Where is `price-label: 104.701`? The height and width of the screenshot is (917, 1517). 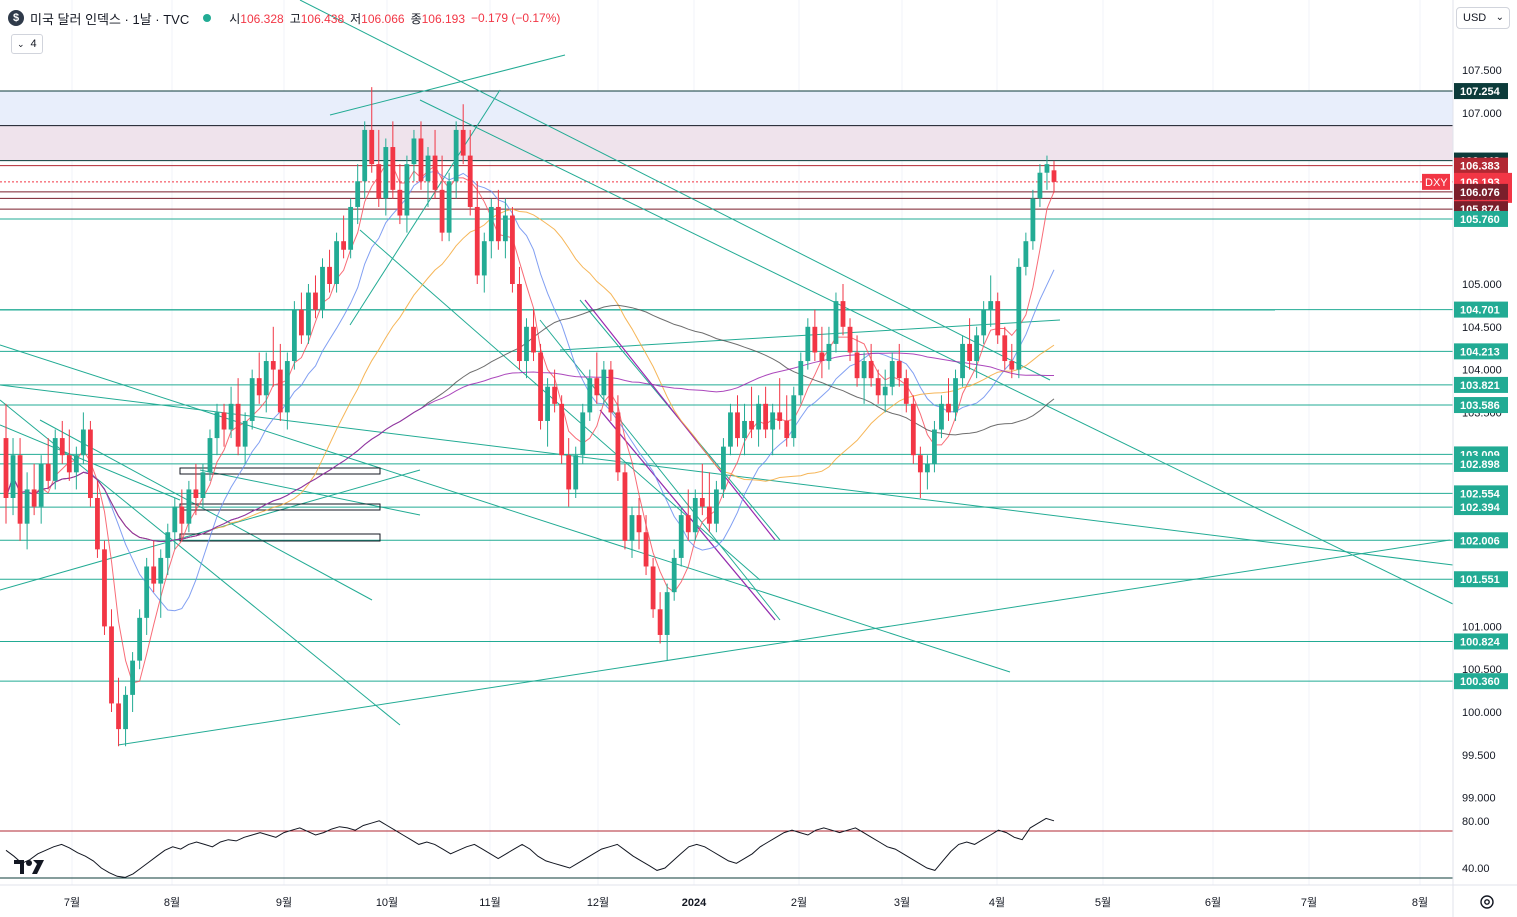 price-label: 104.701 is located at coordinates (1480, 311).